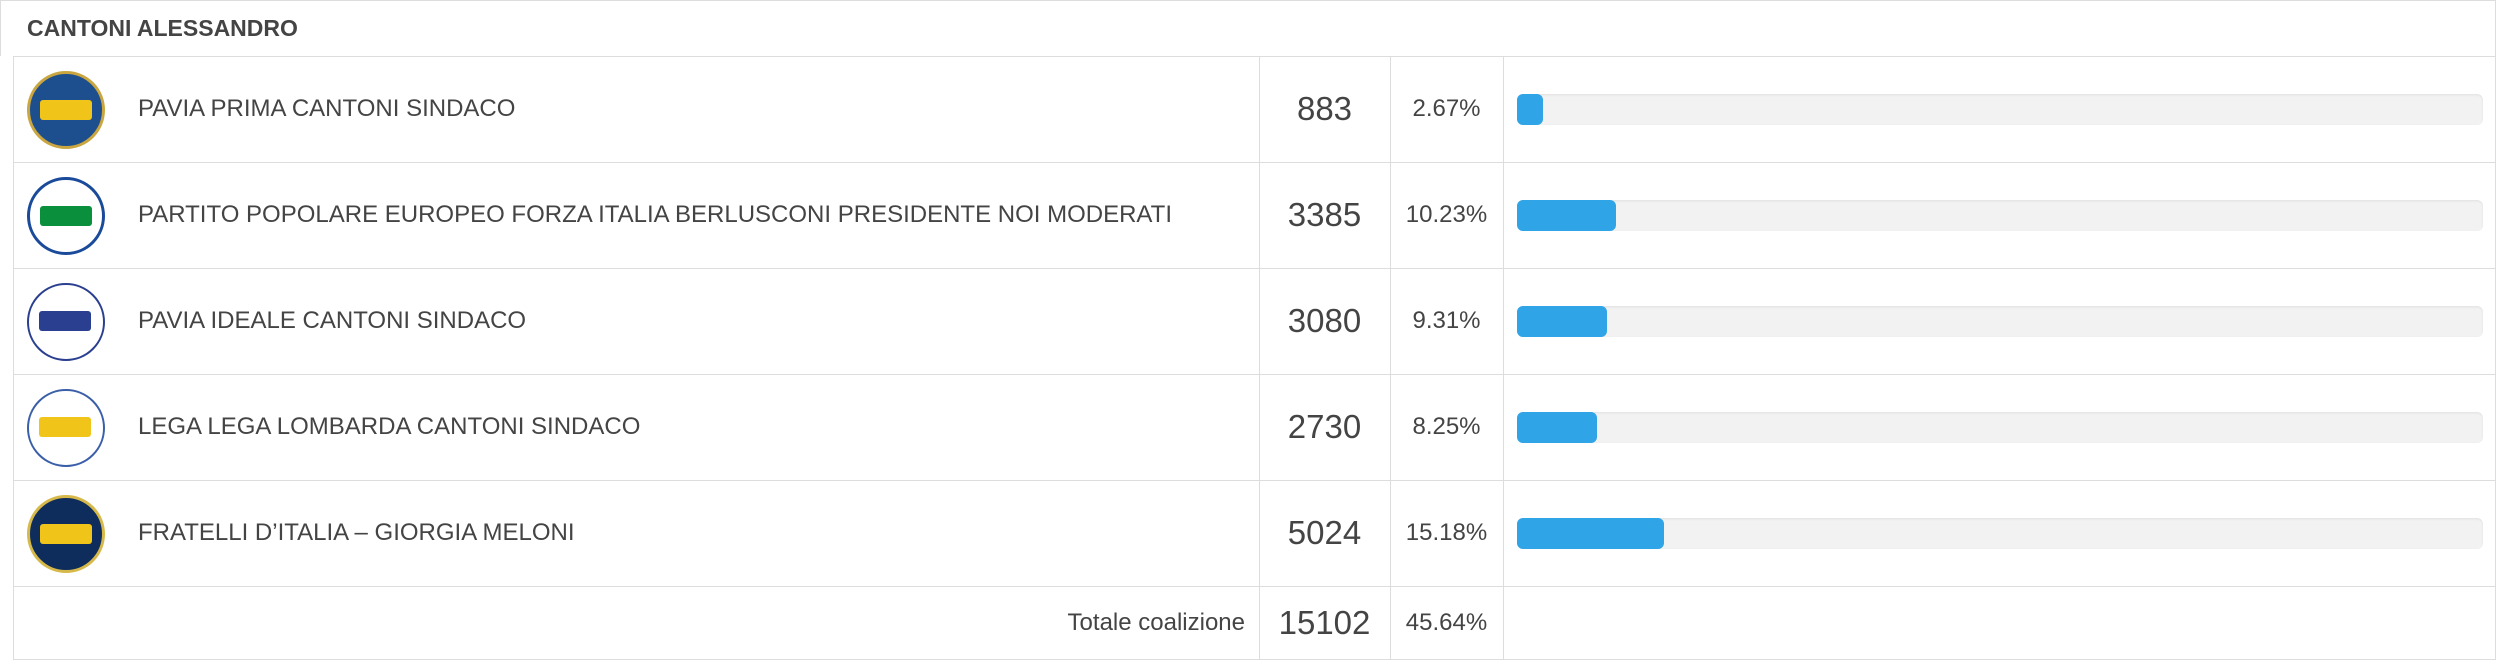 The height and width of the screenshot is (666, 2504). What do you see at coordinates (1446, 622) in the screenshot?
I see `total-percent: 45.64%` at bounding box center [1446, 622].